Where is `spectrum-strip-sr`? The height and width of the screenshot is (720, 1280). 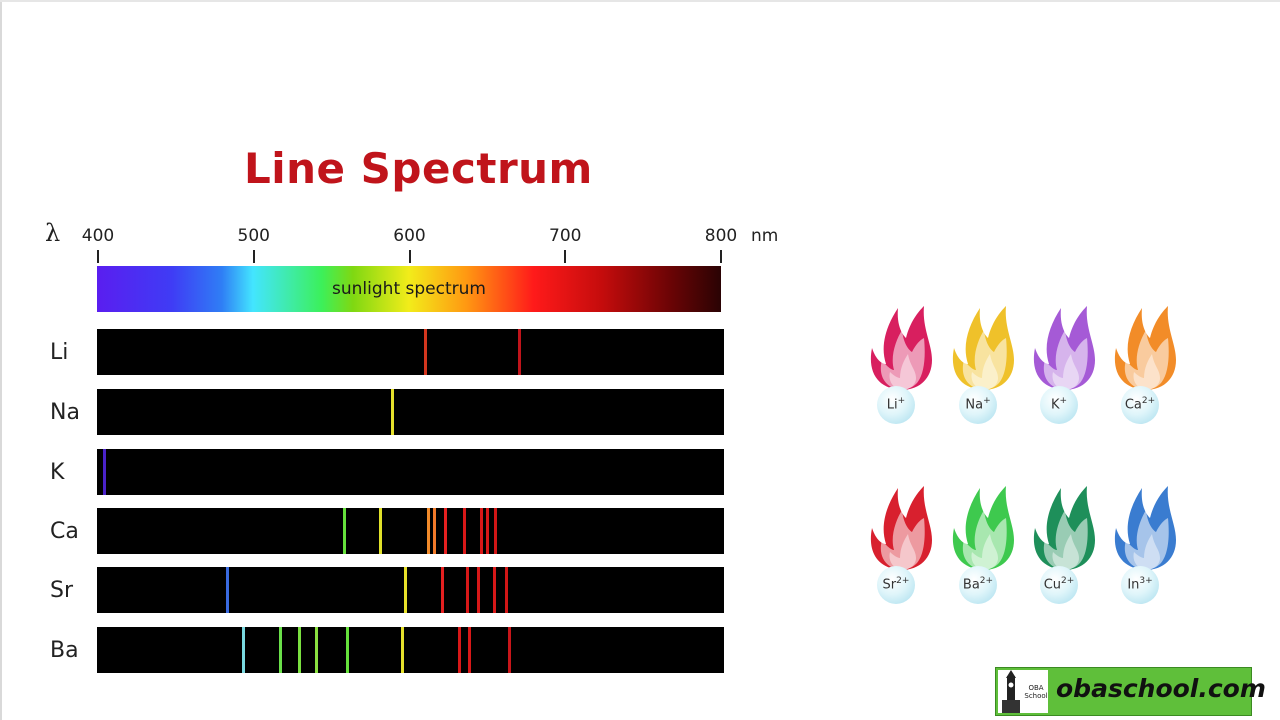 spectrum-strip-sr is located at coordinates (410, 590).